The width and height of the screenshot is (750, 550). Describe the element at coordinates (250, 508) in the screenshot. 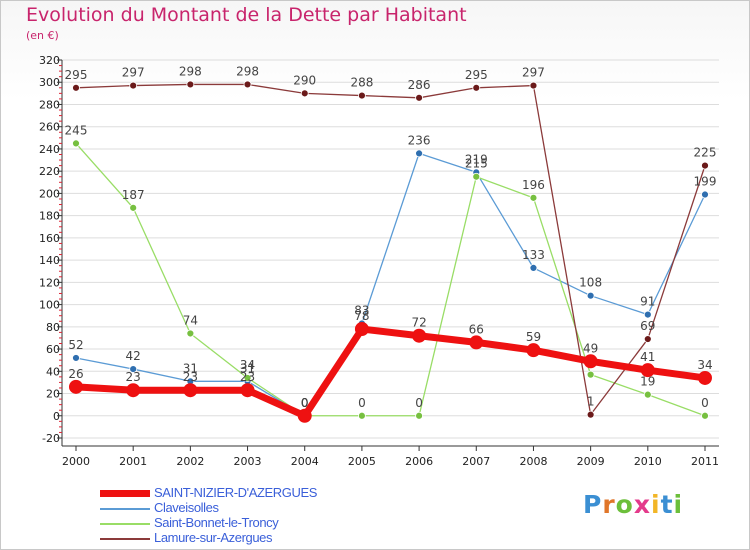

I see `legend-item: Claveisolles` at that location.